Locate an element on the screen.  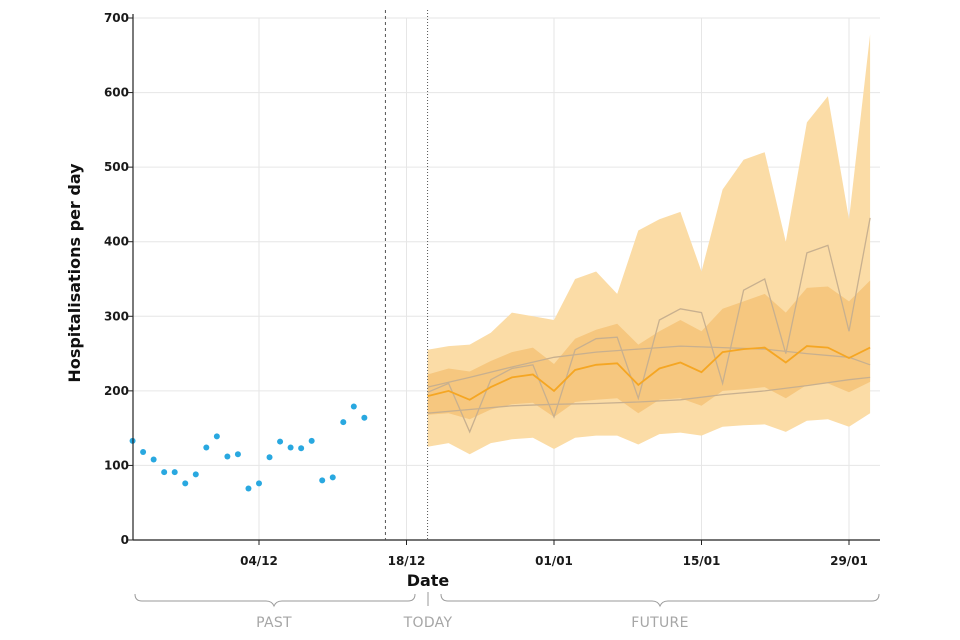
x-tick-label: 29/01 is located at coordinates (849, 561).